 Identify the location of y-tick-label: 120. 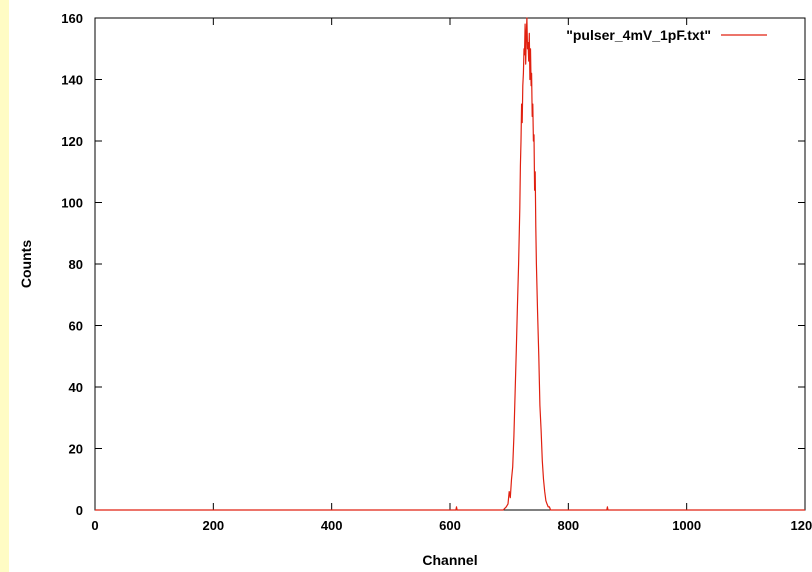
(72, 141).